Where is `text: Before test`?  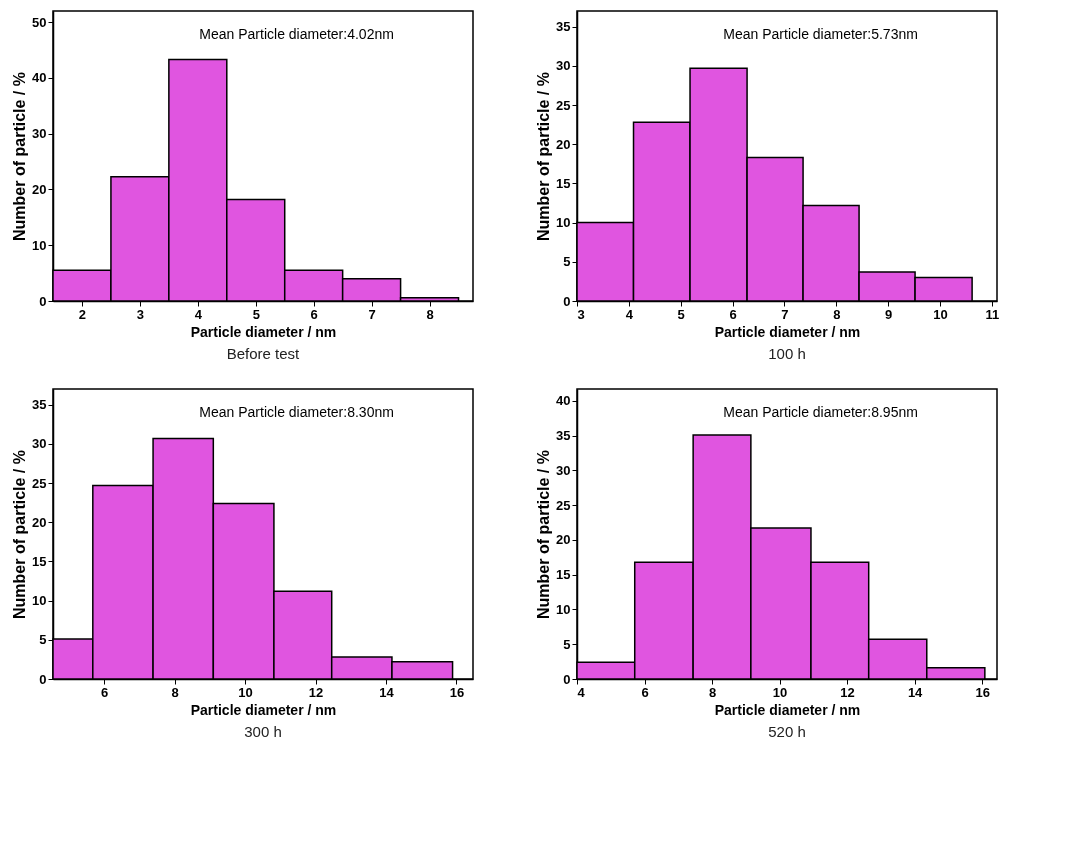 text: Before test is located at coordinates (263, 353).